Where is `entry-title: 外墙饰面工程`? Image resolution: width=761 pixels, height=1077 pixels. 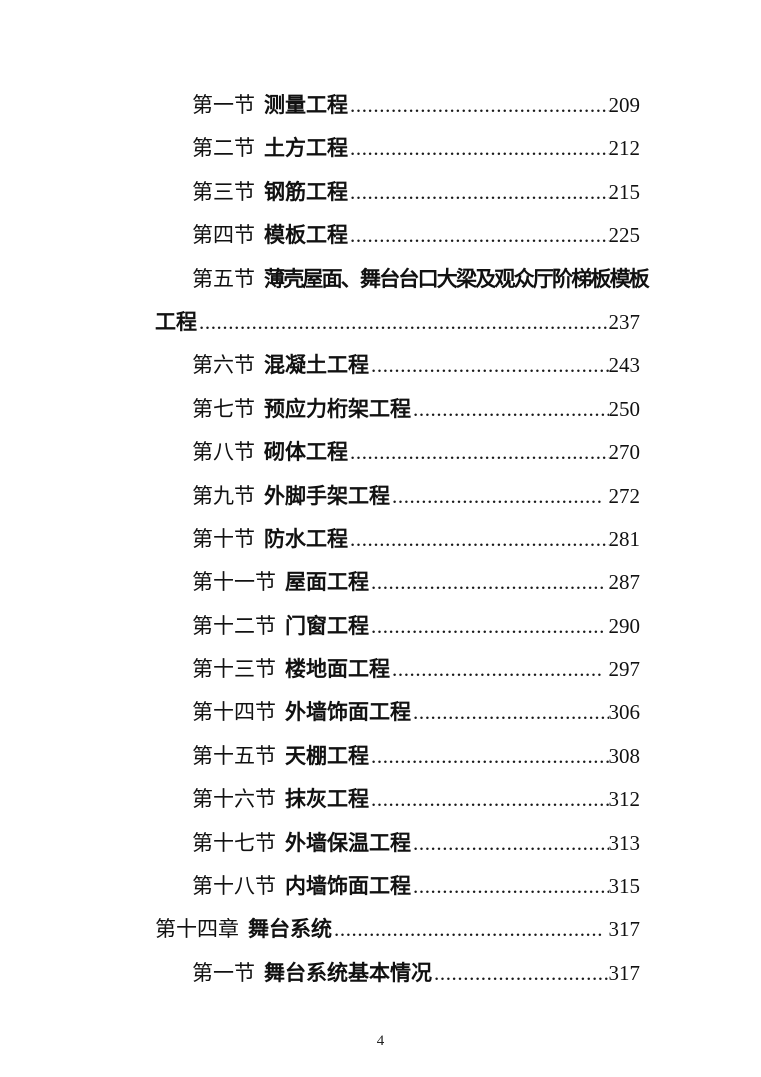 entry-title: 外墙饰面工程 is located at coordinates (348, 712).